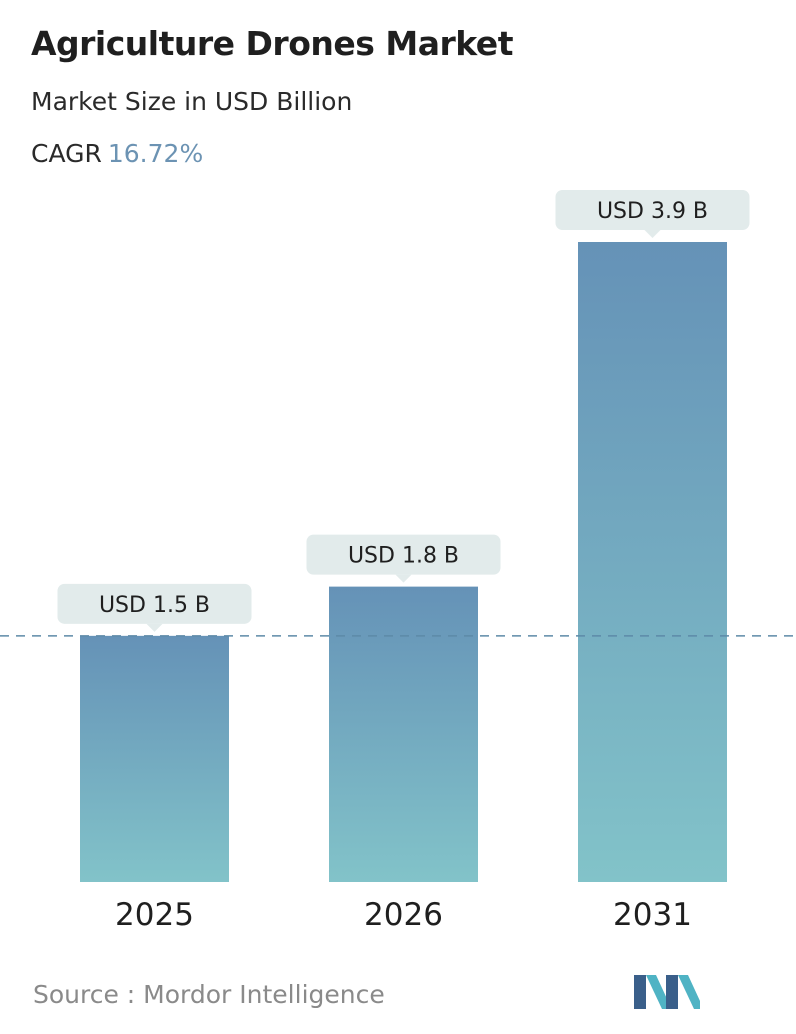 This screenshot has width=796, height=1034. I want to click on source-note: Source : Mordor Intelligence, so click(209, 994).